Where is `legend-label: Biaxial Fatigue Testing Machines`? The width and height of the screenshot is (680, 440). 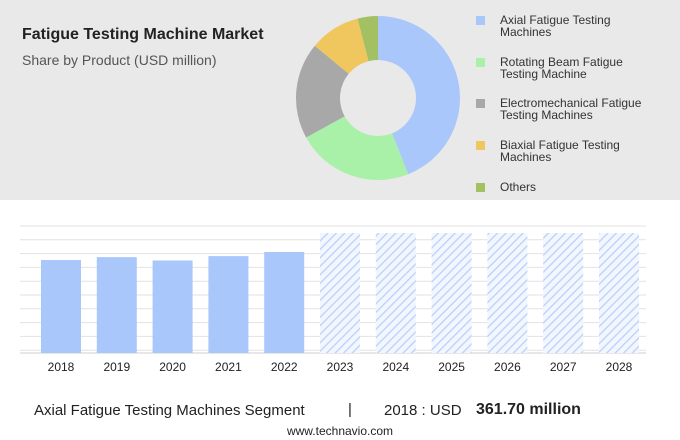
legend-label: Biaxial Fatigue Testing Machines is located at coordinates (560, 151).